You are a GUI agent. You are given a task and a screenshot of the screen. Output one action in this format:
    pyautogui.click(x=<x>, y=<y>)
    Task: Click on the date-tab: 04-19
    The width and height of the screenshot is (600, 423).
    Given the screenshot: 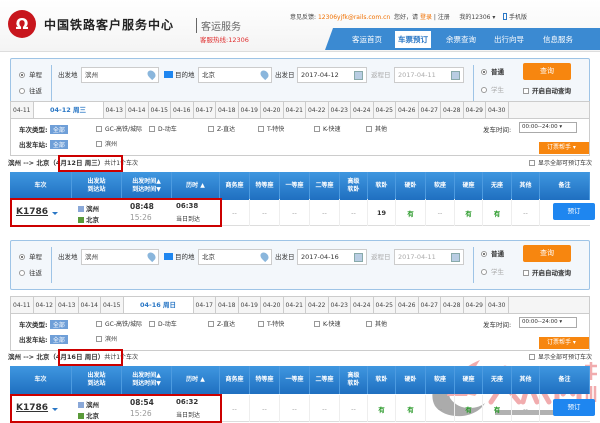 What is the action you would take?
    pyautogui.click(x=250, y=305)
    